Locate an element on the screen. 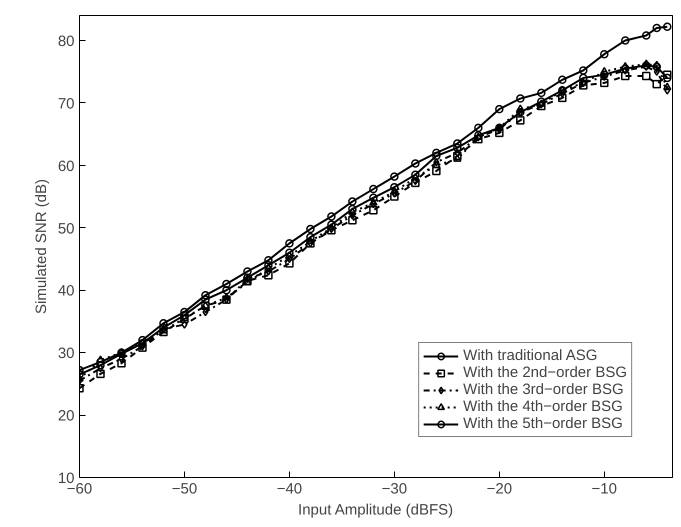 The height and width of the screenshot is (527, 681). y-tick-label: 40 is located at coordinates (66, 291).